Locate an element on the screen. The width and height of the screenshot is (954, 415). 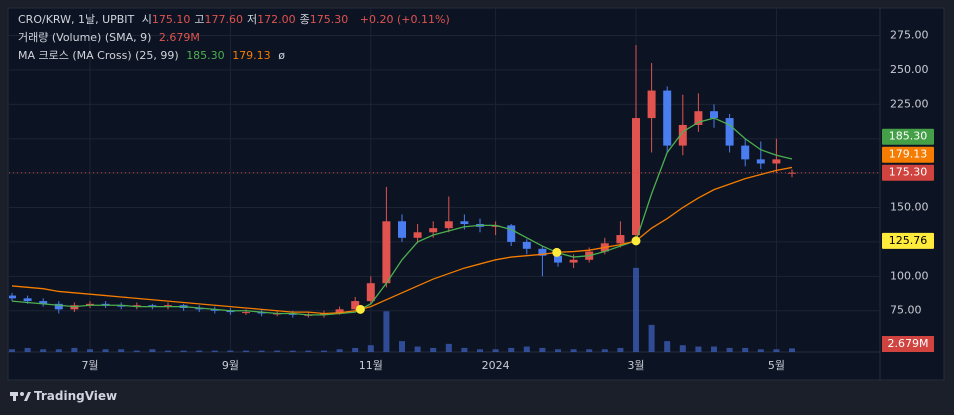
y-tick-label: 250.00 is located at coordinates (909, 69).